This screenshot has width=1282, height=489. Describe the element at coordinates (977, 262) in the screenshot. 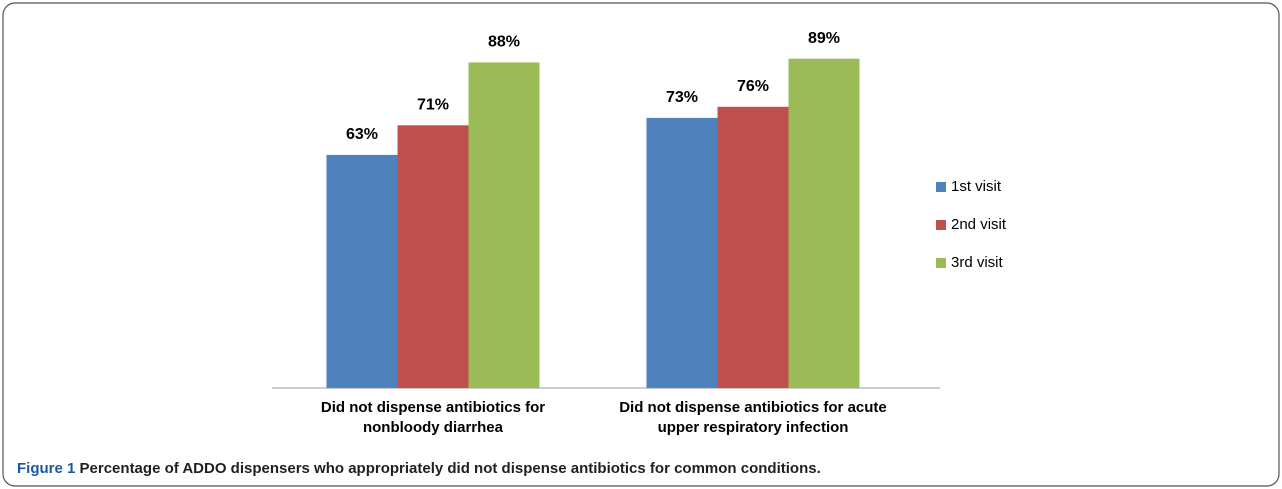

I see `legend-label: 3rd visit` at that location.